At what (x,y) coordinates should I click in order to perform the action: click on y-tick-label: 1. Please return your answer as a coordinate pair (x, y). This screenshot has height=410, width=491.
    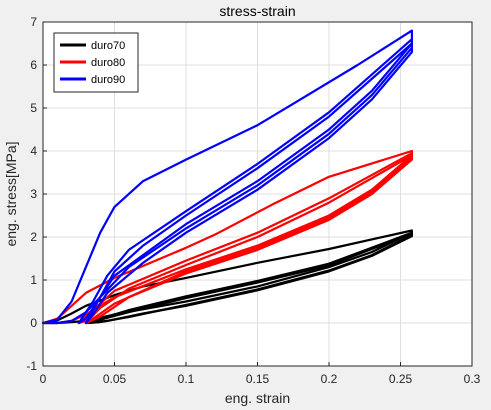
    Looking at the image, I should click on (33, 280).